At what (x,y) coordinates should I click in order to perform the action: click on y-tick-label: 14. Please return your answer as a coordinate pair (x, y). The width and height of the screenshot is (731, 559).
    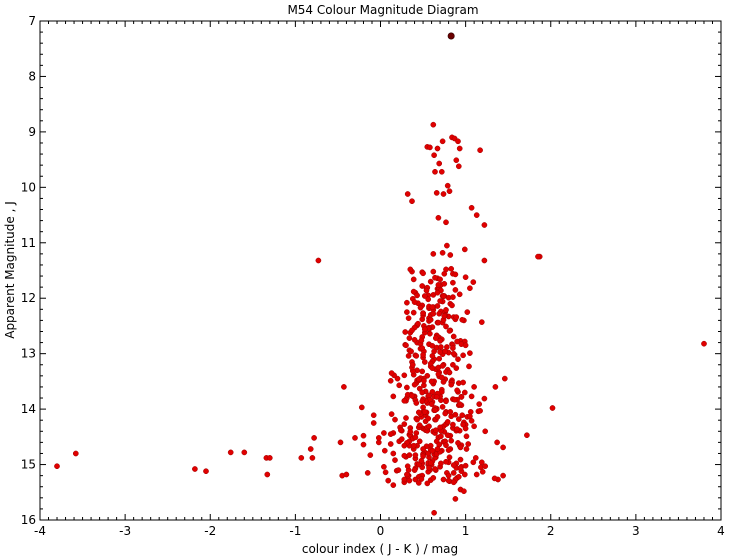
    Looking at the image, I should click on (28, 409).